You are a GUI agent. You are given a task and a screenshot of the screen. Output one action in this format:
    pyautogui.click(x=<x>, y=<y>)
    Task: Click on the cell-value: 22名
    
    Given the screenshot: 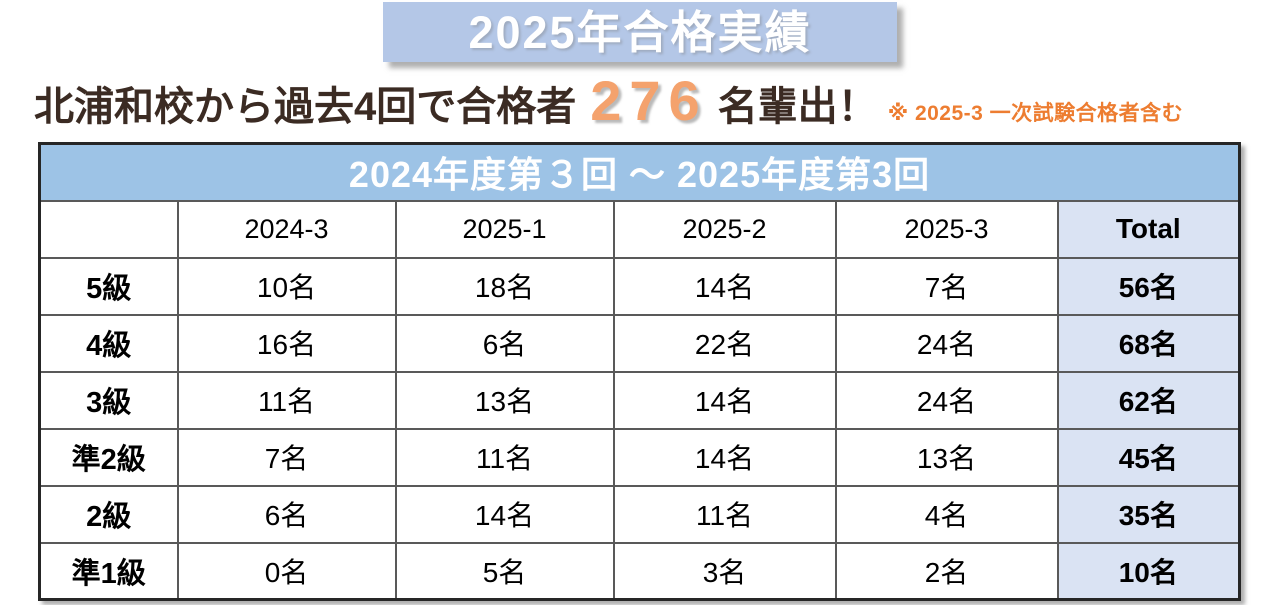 What is the action you would take?
    pyautogui.click(x=724, y=343)
    